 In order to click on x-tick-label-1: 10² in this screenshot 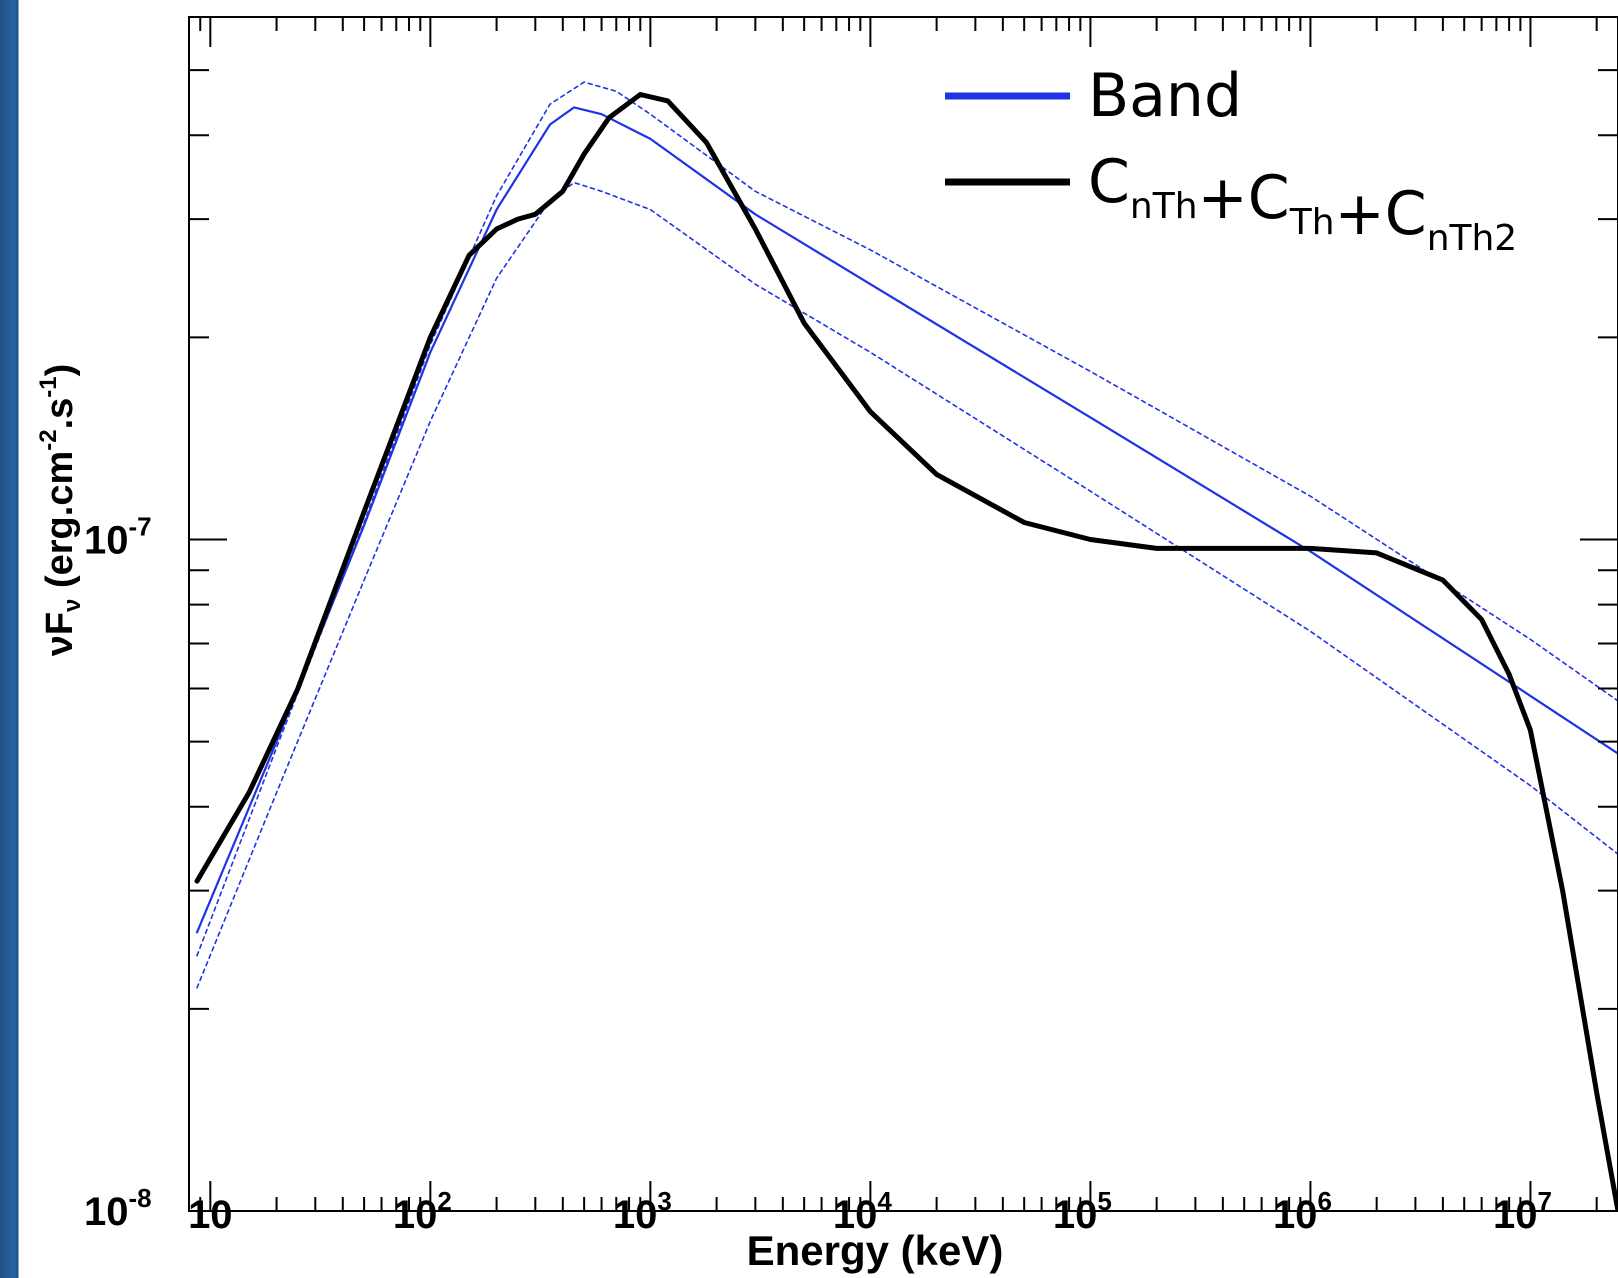, I will do `click(422, 1211)`.